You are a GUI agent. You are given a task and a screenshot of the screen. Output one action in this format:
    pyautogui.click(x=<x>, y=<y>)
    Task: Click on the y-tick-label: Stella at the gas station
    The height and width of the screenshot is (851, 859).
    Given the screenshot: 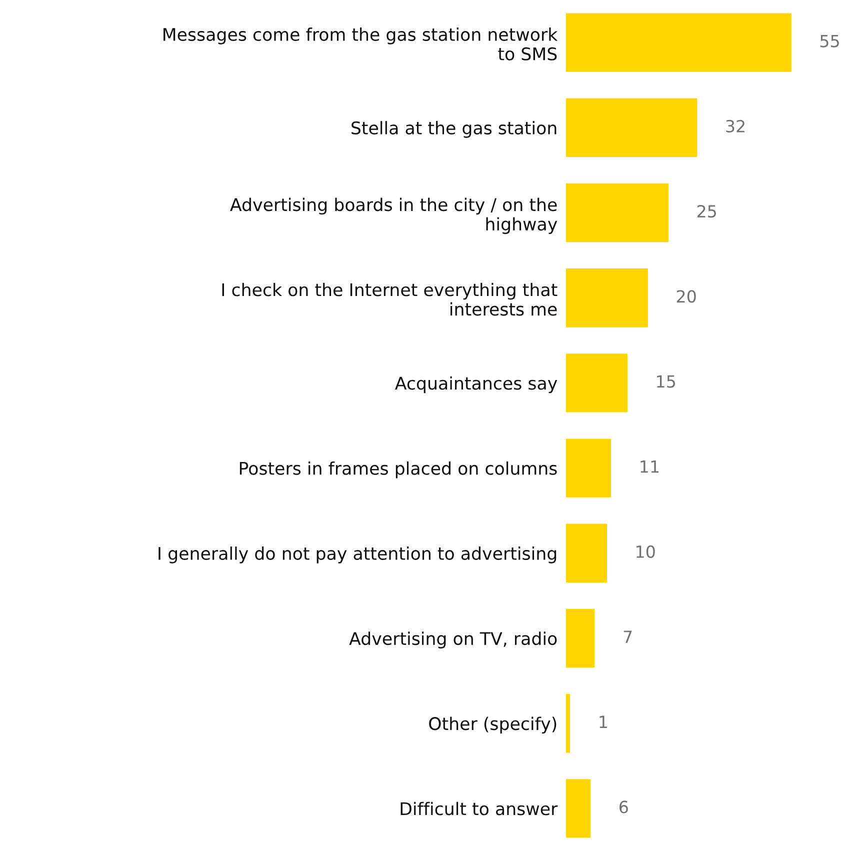 What is the action you would take?
    pyautogui.click(x=454, y=129)
    